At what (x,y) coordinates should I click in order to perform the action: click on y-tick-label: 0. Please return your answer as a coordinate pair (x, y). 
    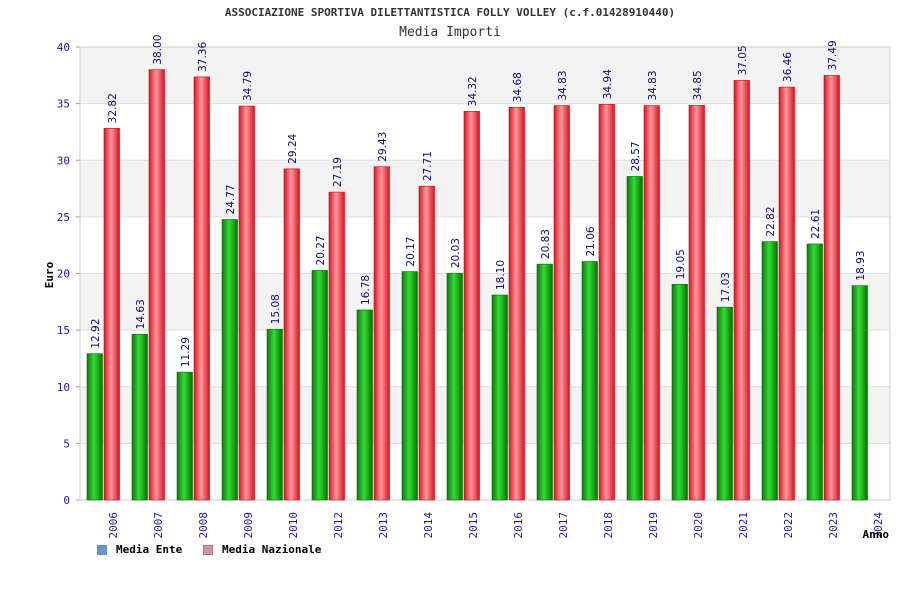
    Looking at the image, I should click on (66, 500).